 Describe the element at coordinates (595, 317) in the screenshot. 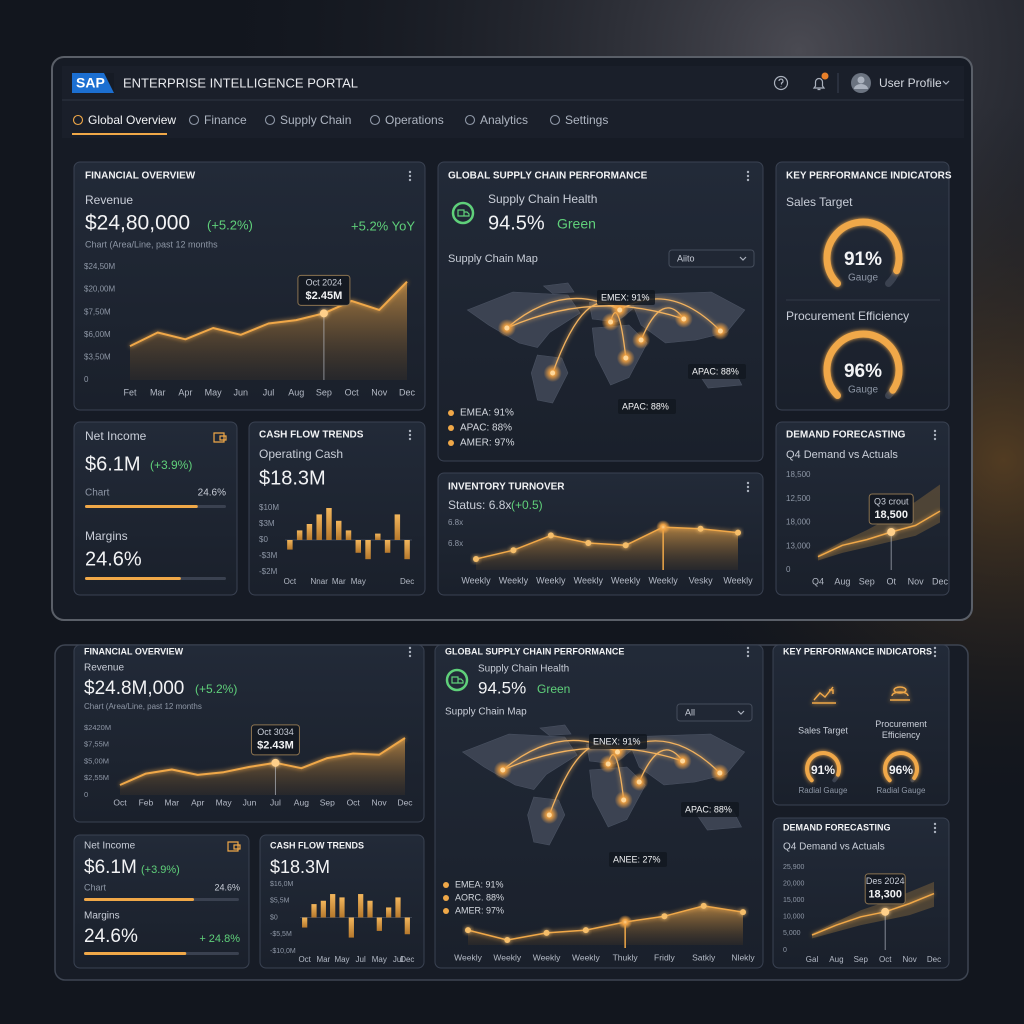

I see `route-arc` at that location.